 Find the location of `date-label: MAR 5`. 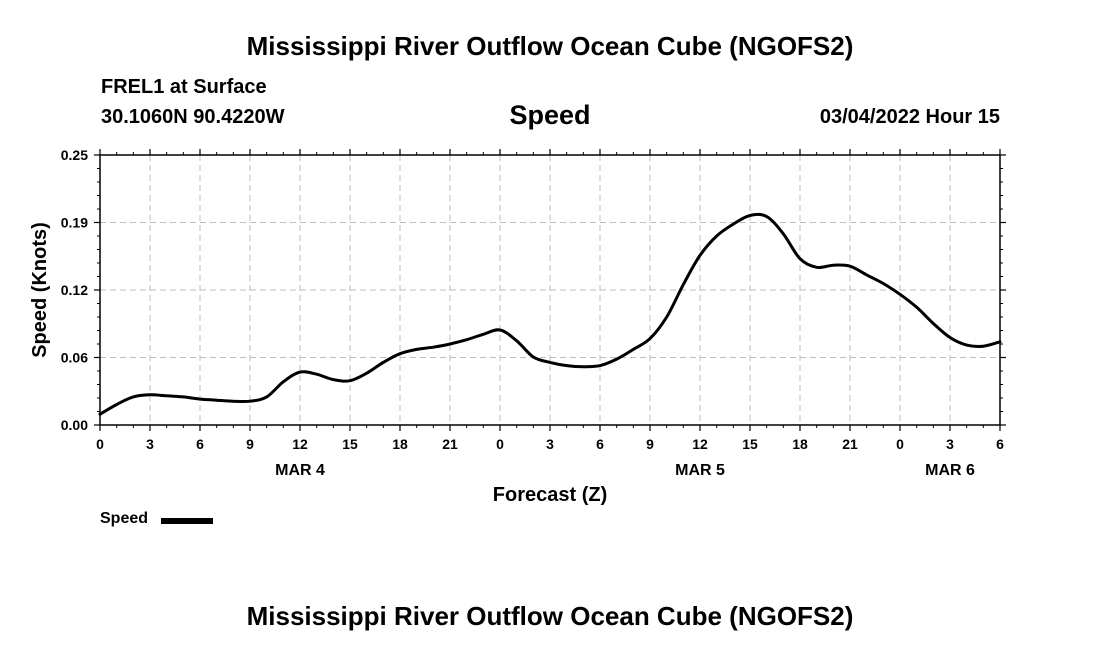

date-label: MAR 5 is located at coordinates (700, 470).